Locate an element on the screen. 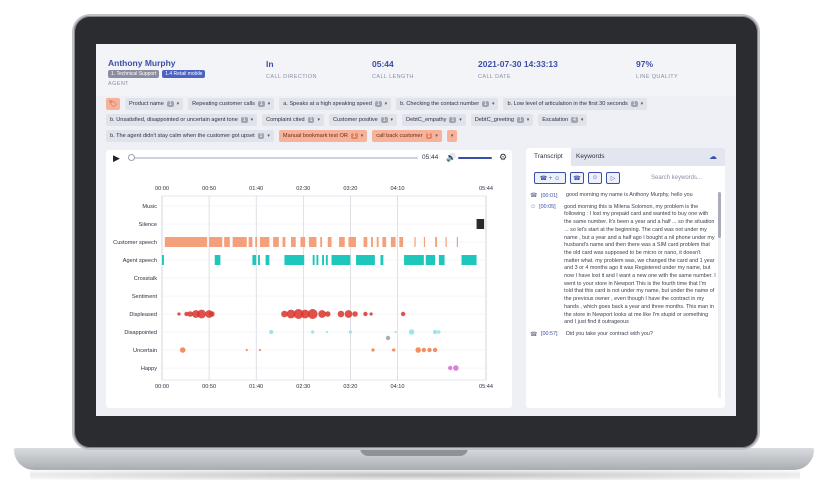 The width and height of the screenshot is (828, 496). x-tick-label-top: 05:44 is located at coordinates (486, 189).